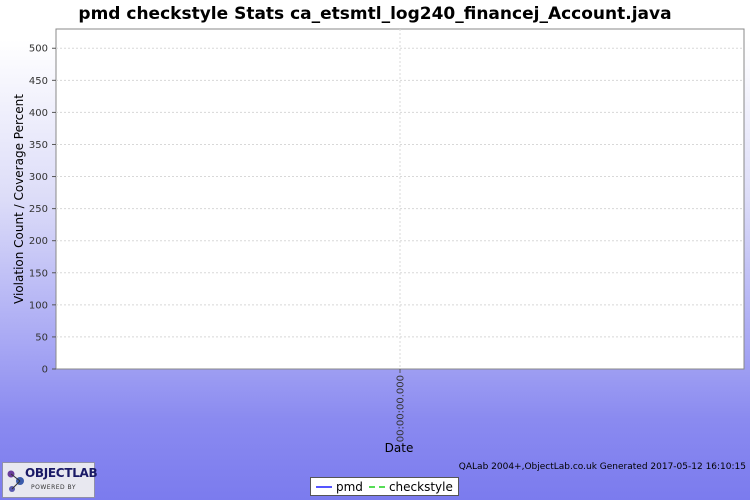 This screenshot has width=750, height=500. I want to click on y-tick-label: 350, so click(38, 145).